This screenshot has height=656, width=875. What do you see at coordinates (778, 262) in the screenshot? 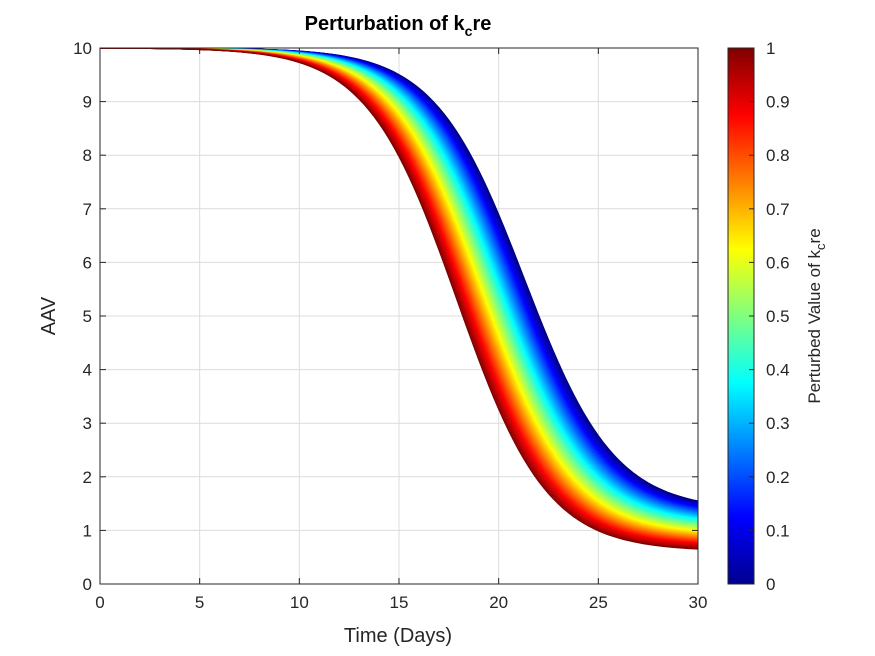
I see `colorbar-tick-label: 0.6` at bounding box center [778, 262].